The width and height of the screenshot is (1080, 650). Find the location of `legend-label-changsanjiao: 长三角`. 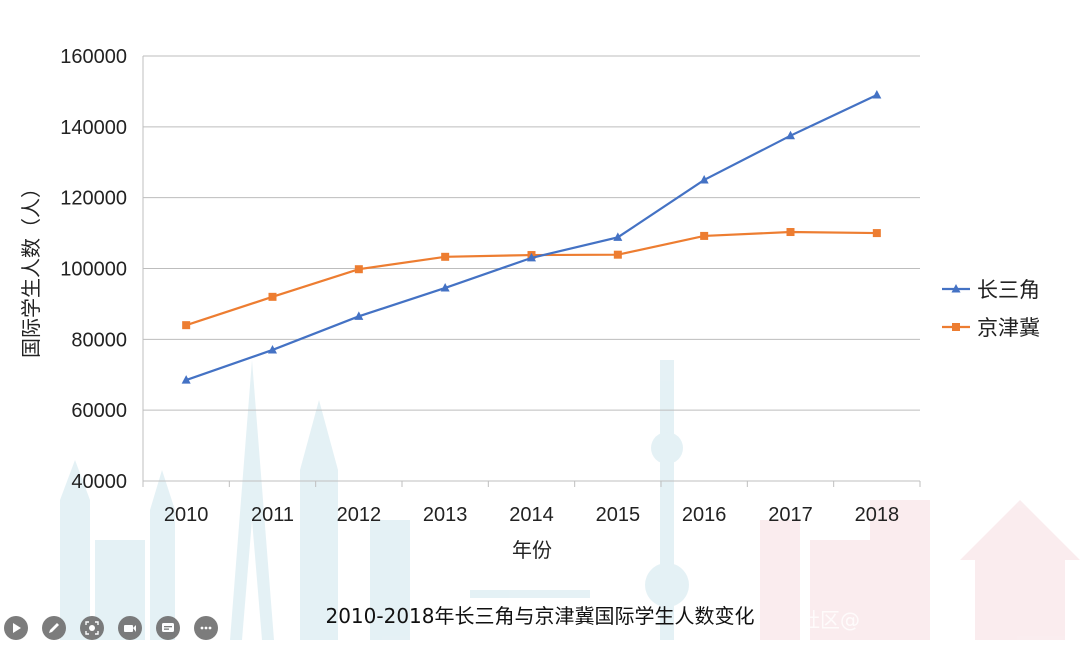

legend-label-changsanjiao: 长三角 is located at coordinates (1008, 290).